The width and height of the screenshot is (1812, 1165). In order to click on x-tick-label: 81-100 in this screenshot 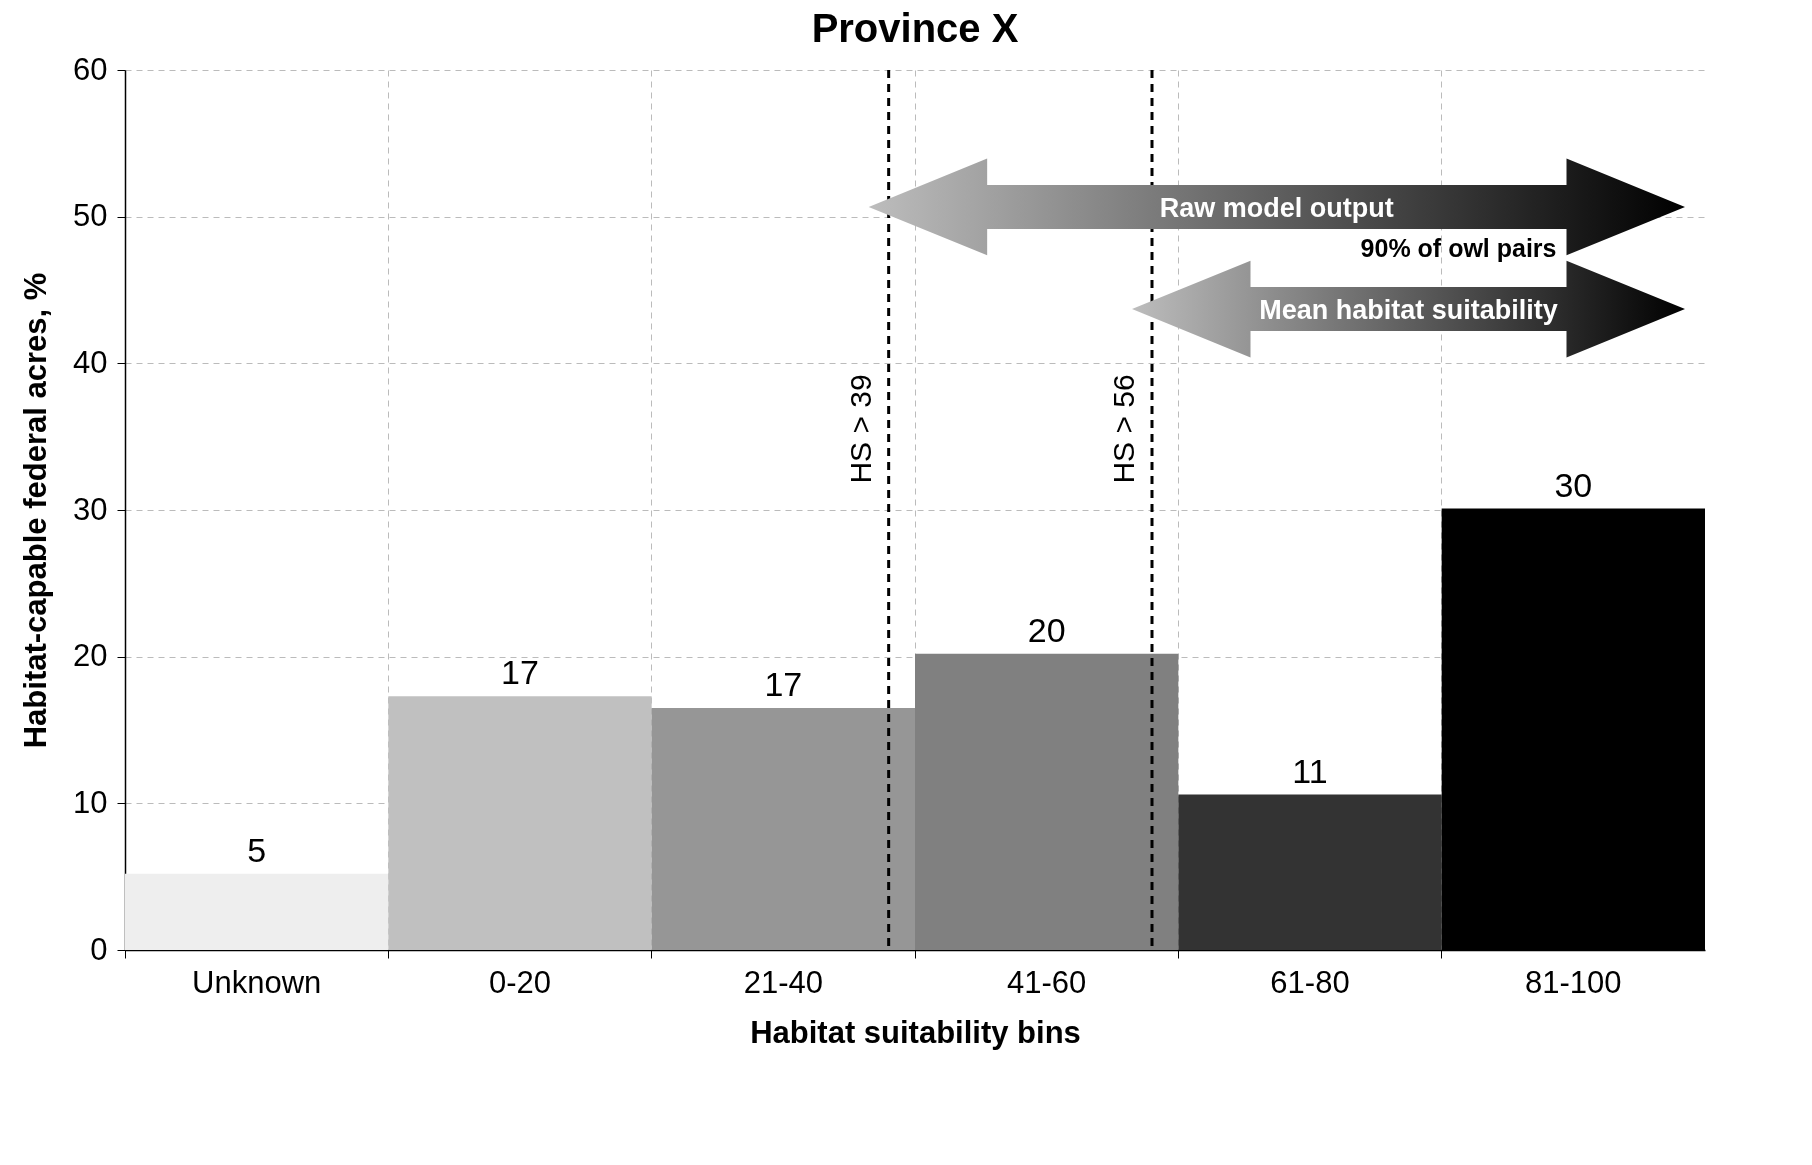, I will do `click(1573, 982)`.